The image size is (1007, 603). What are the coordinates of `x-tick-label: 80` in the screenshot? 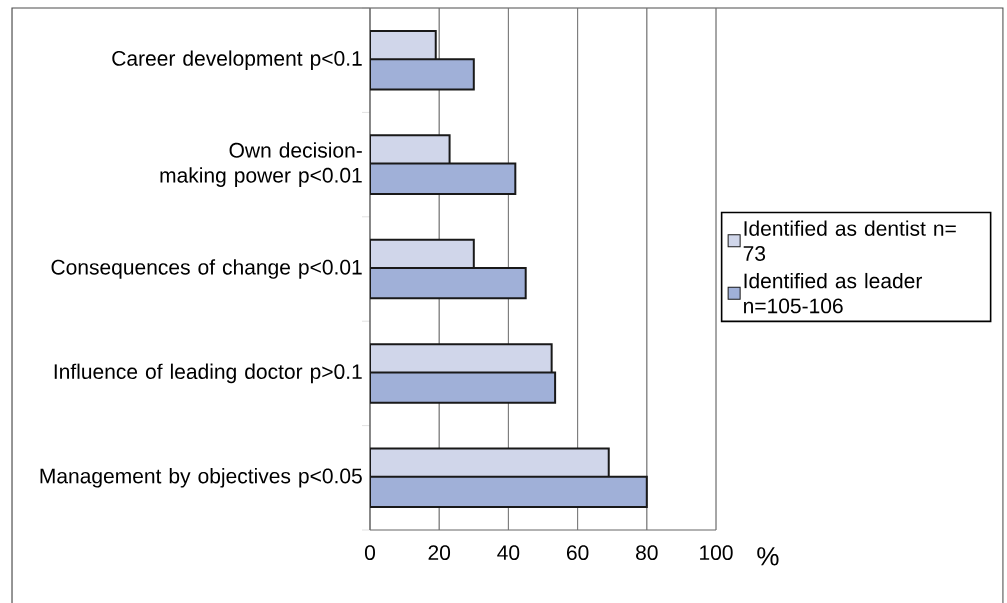 It's located at (647, 553).